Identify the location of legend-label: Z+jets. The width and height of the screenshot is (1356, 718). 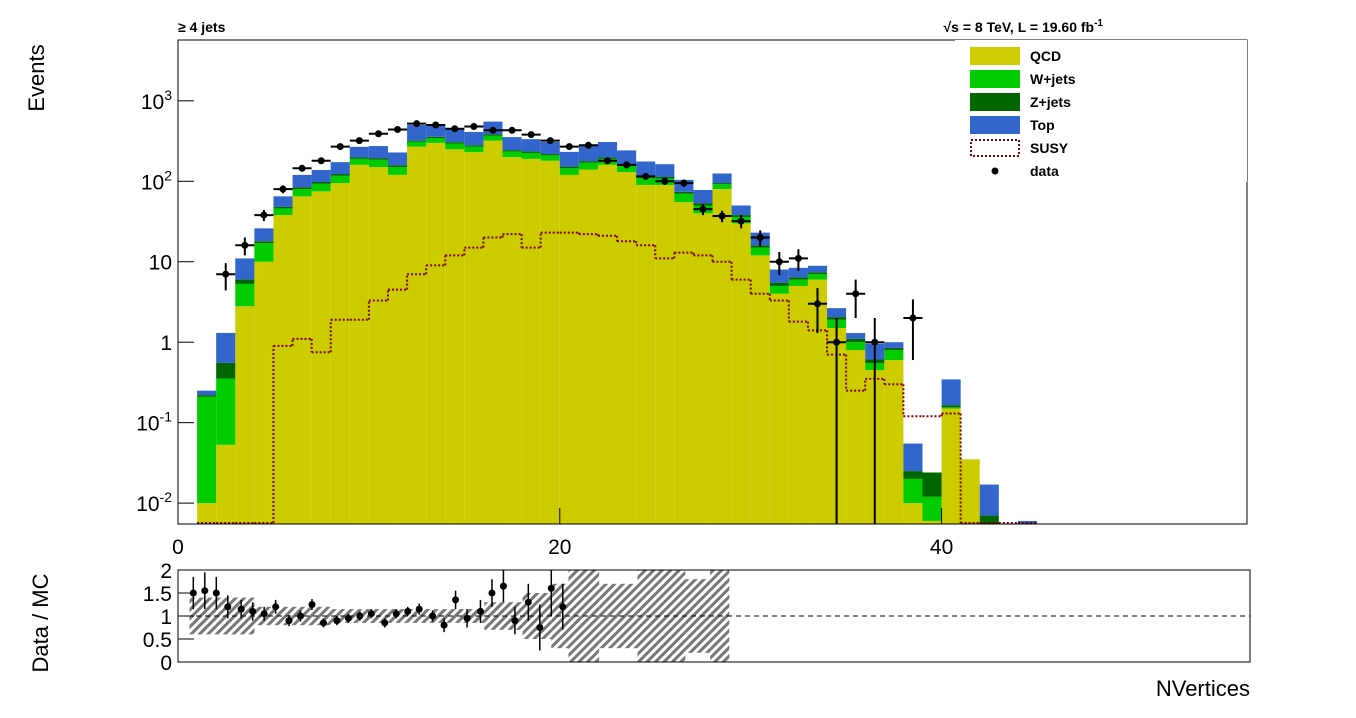
(1050, 102).